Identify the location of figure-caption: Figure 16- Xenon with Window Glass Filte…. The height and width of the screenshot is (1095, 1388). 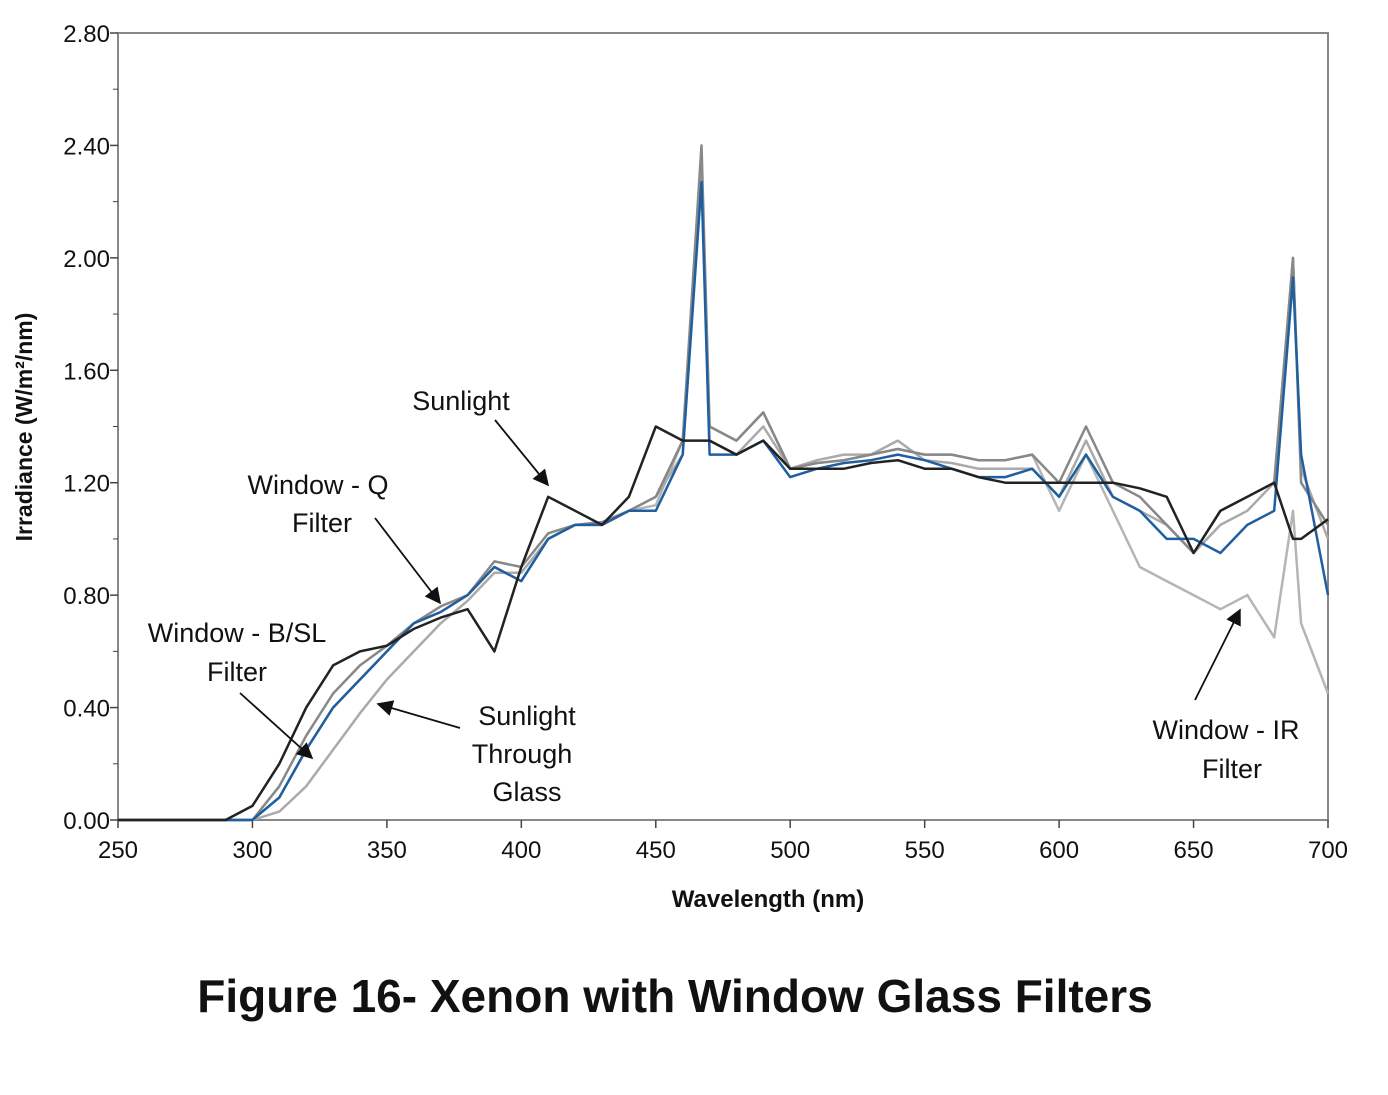
(675, 996).